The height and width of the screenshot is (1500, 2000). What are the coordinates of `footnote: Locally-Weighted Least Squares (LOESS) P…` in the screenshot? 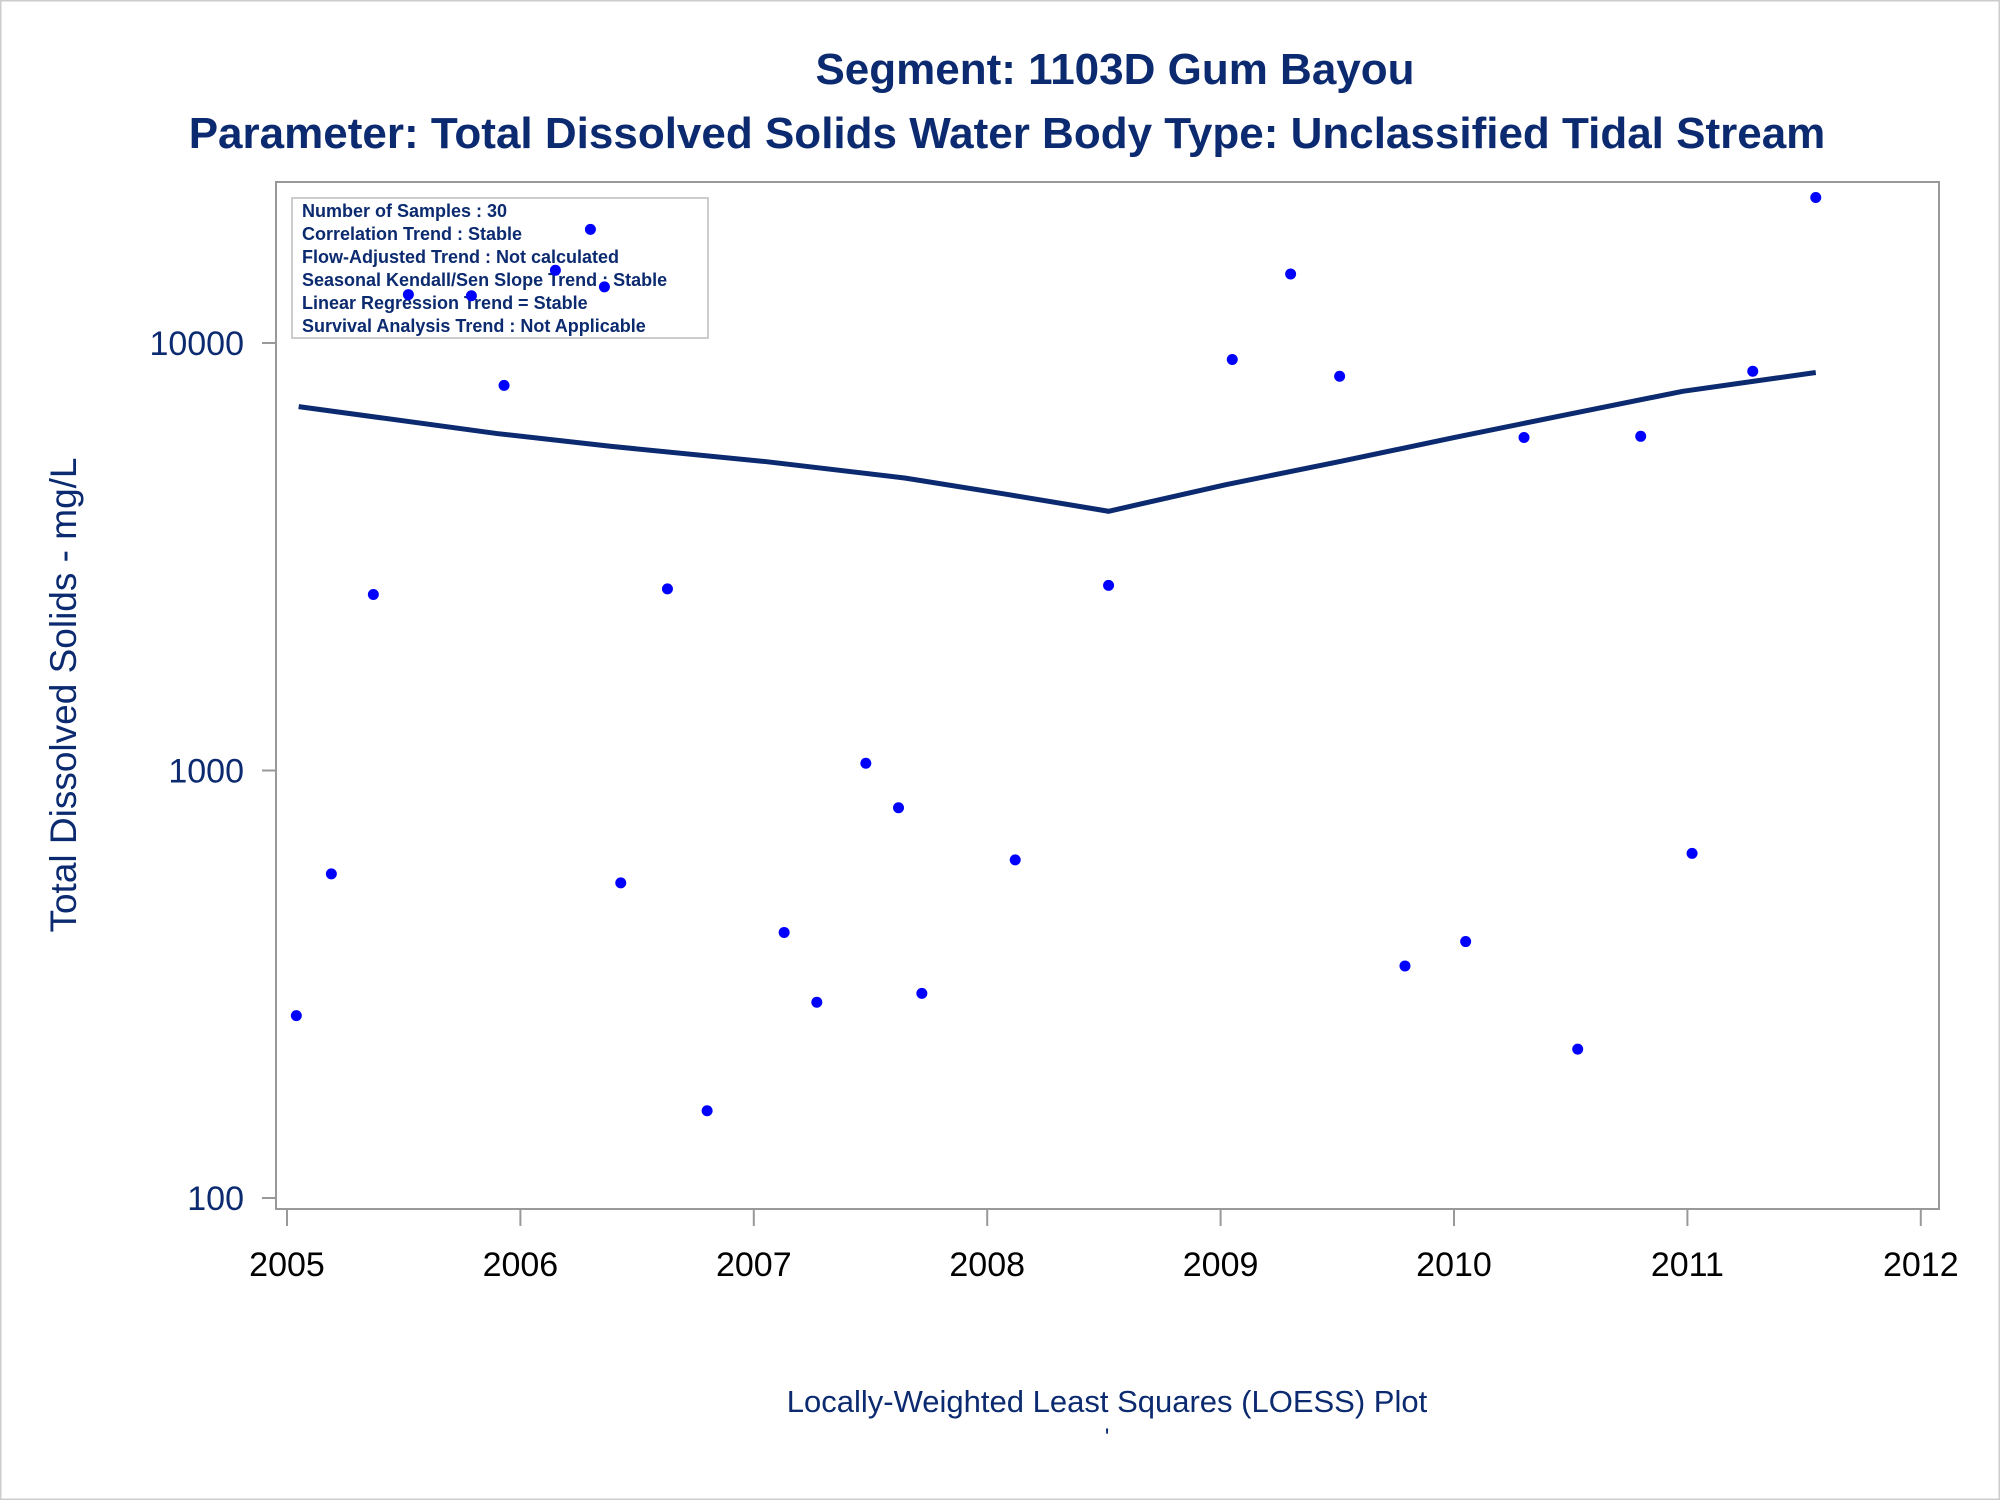 It's located at (1107, 1401).